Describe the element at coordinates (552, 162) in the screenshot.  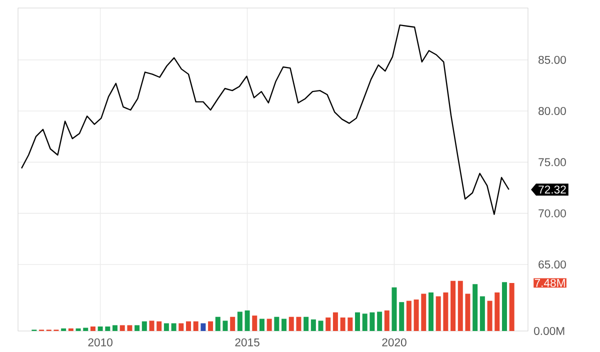
I see `y-tick-label: 75.00` at that location.